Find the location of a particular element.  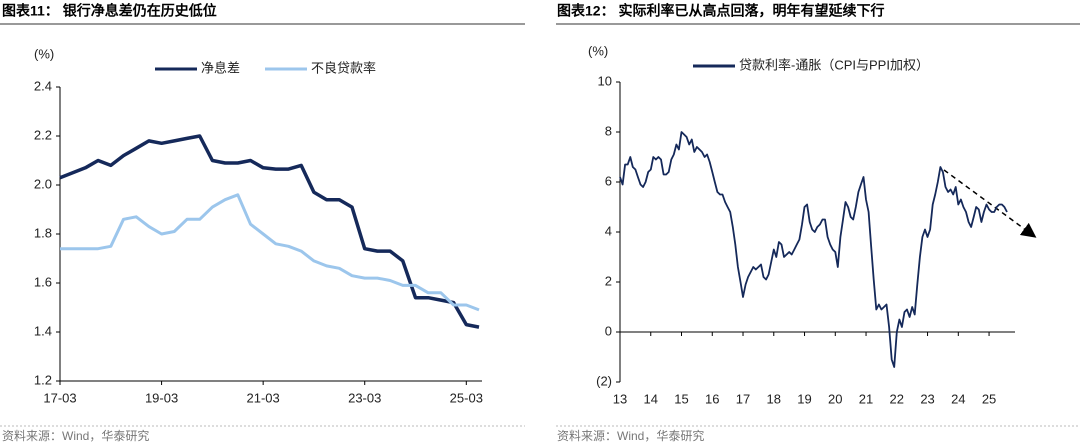

y-tick-label: 1.6 is located at coordinates (43, 281).